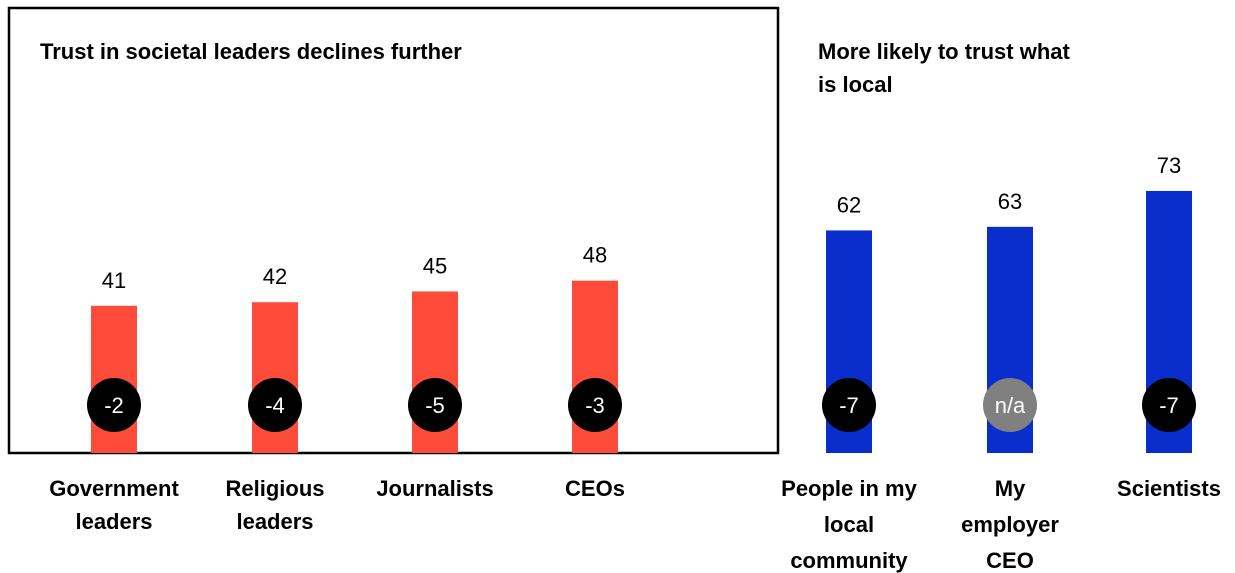  I want to click on left-category-label-line: Journalists, so click(434, 488).